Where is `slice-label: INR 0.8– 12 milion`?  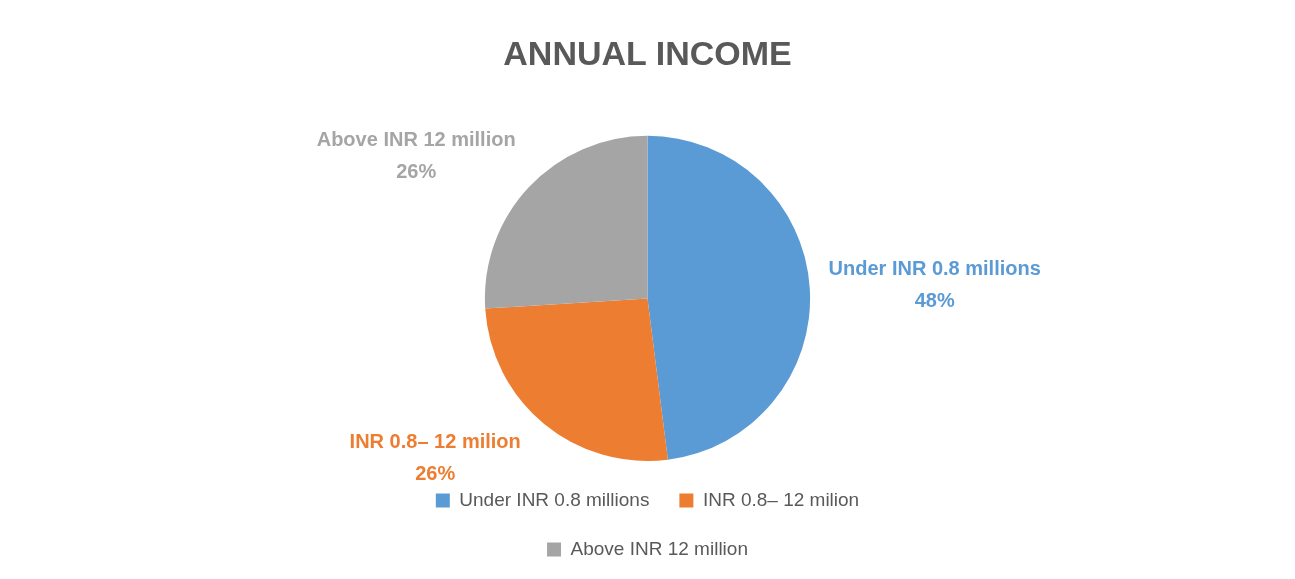 slice-label: INR 0.8– 12 milion is located at coordinates (435, 440).